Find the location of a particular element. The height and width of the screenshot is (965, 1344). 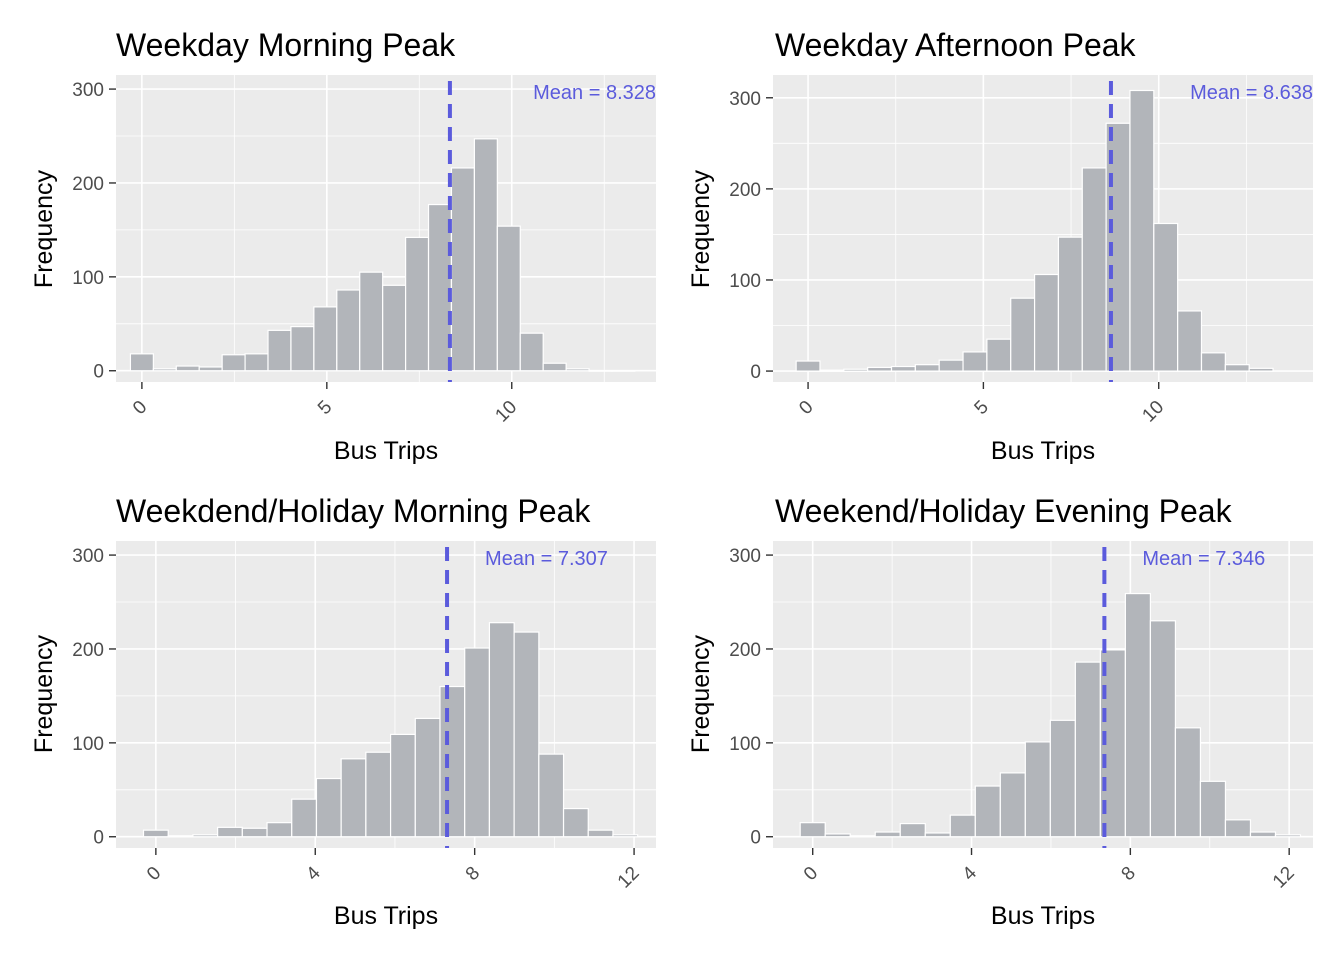

x-tick-label: 8 is located at coordinates (1129, 874).